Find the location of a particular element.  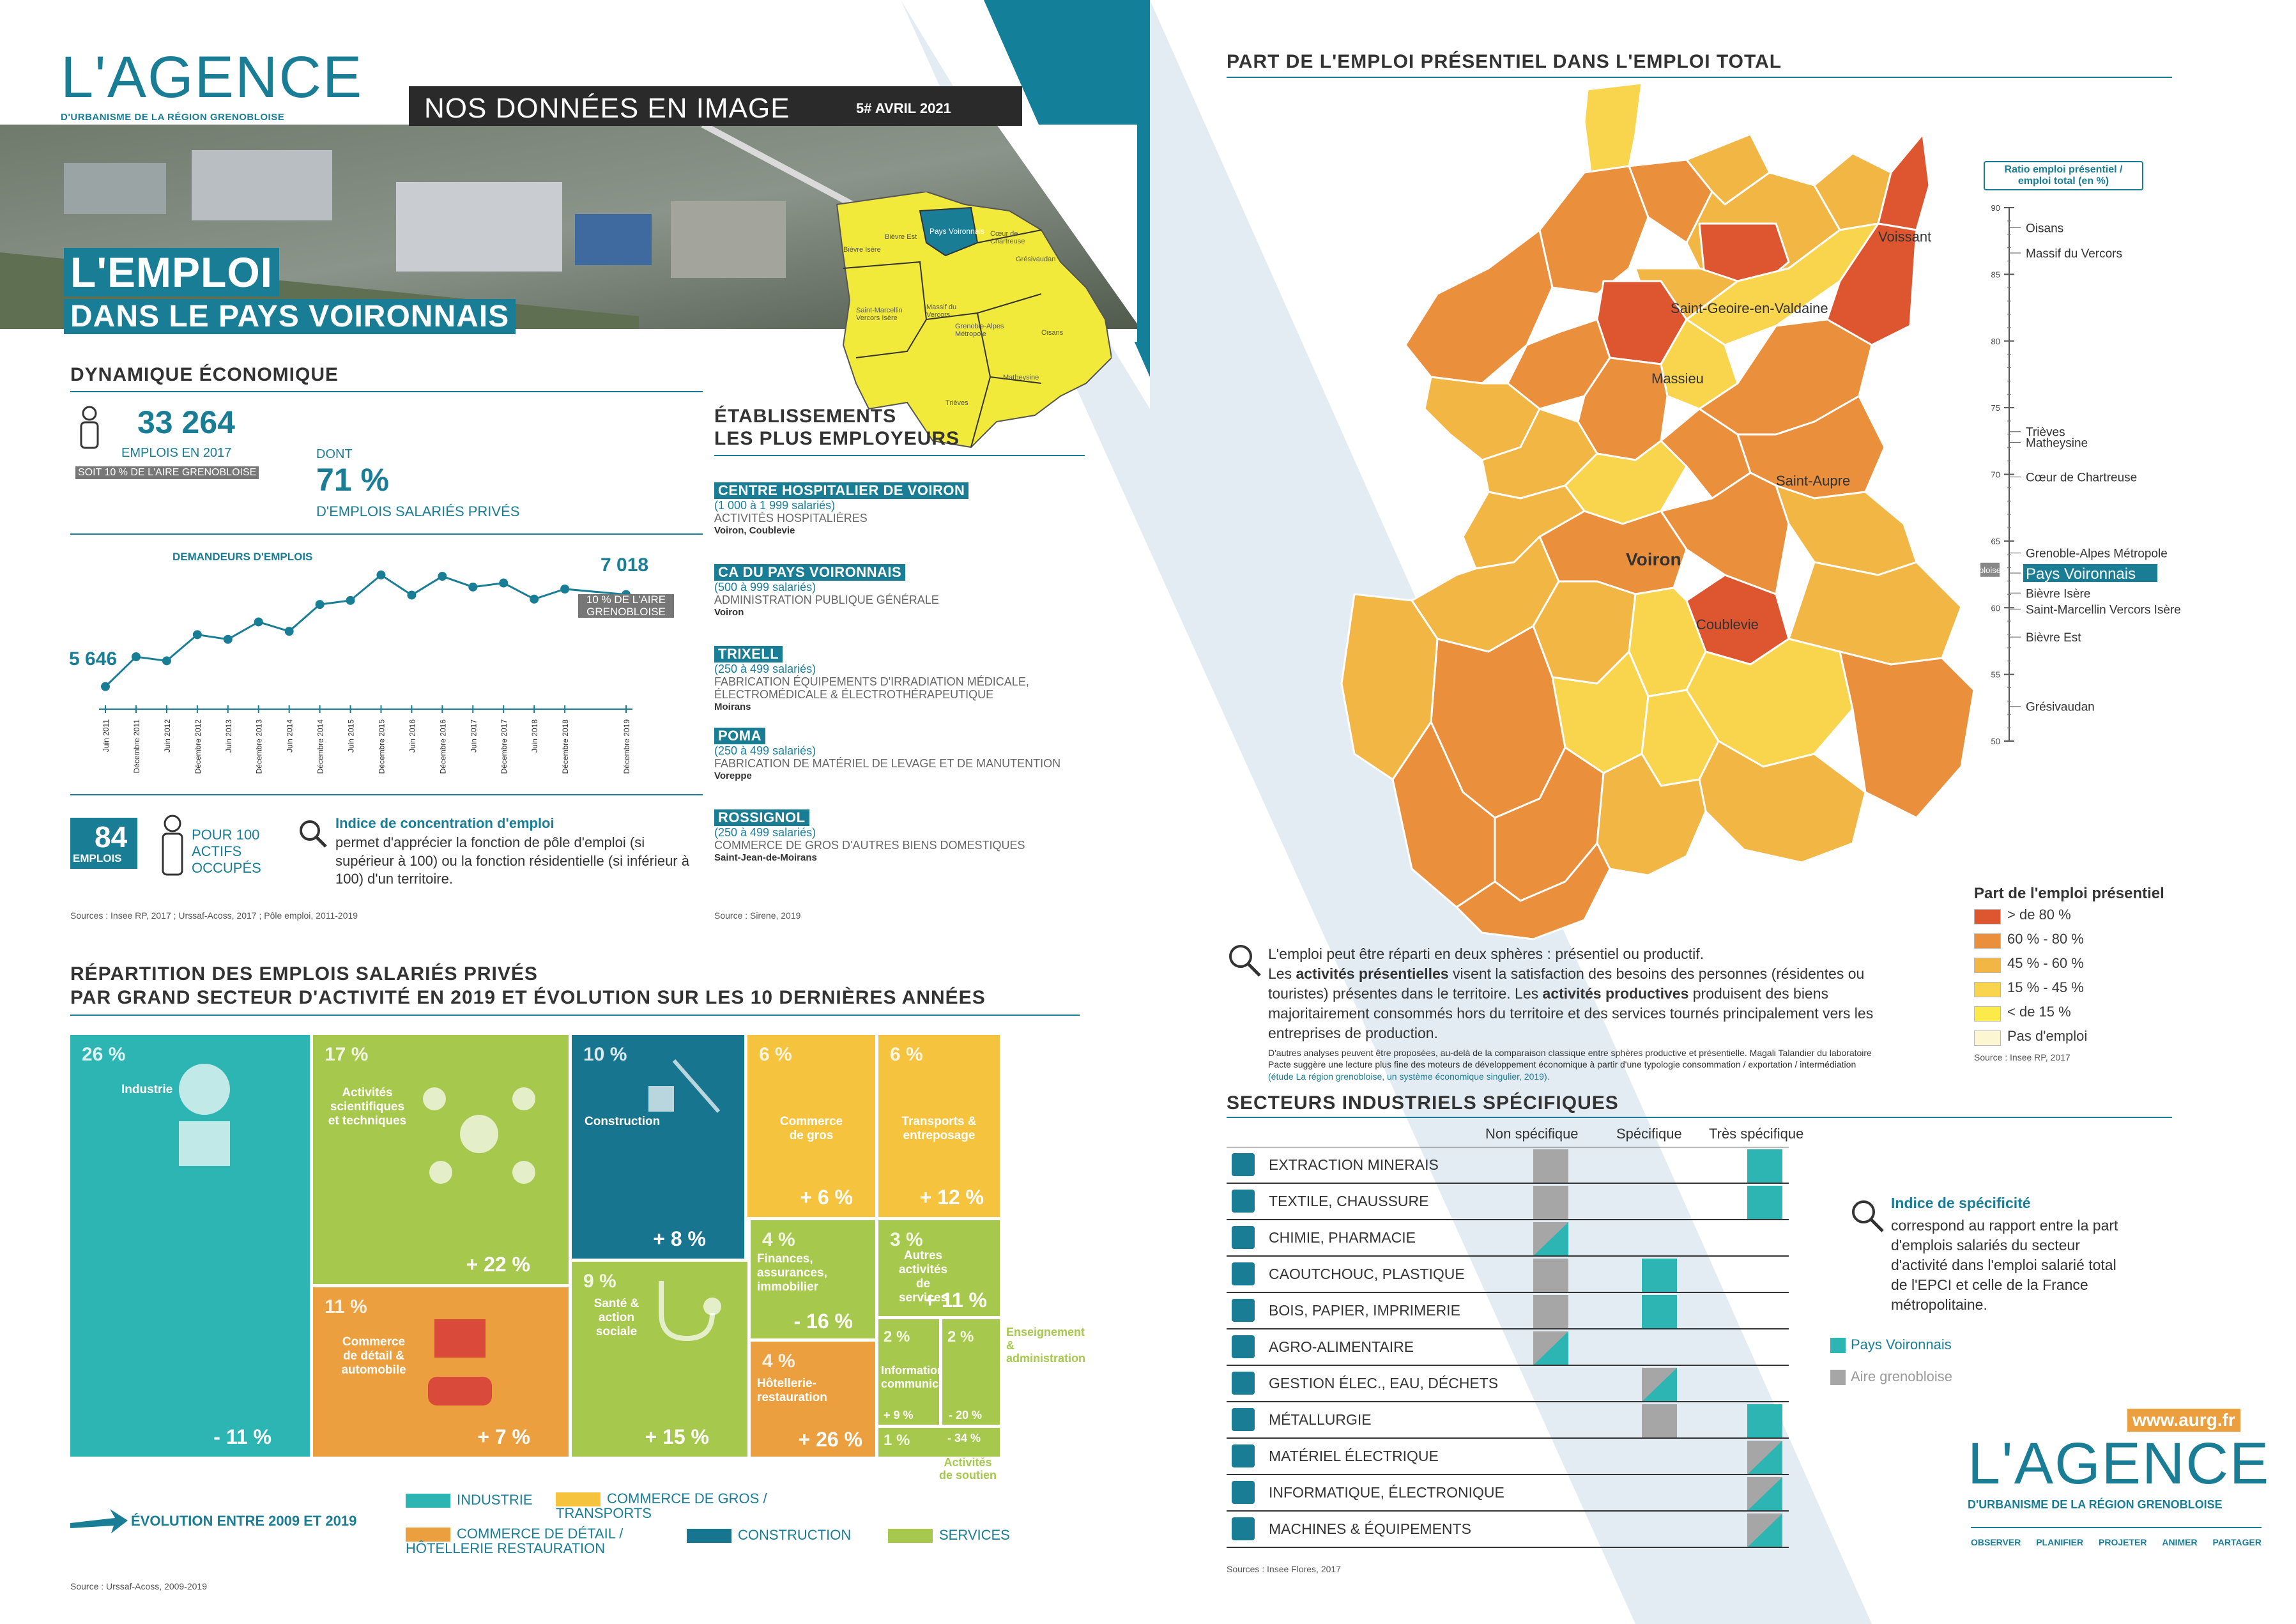

nav-planifier: PLANIFIER is located at coordinates (2060, 1542).